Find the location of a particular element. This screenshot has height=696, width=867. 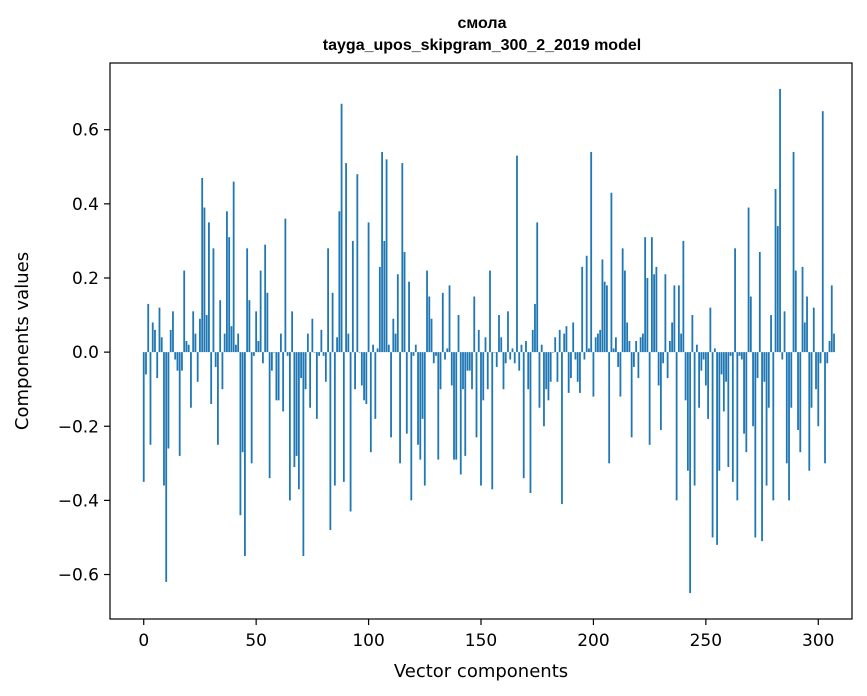

y-axis-label: Components values is located at coordinates (22, 341).